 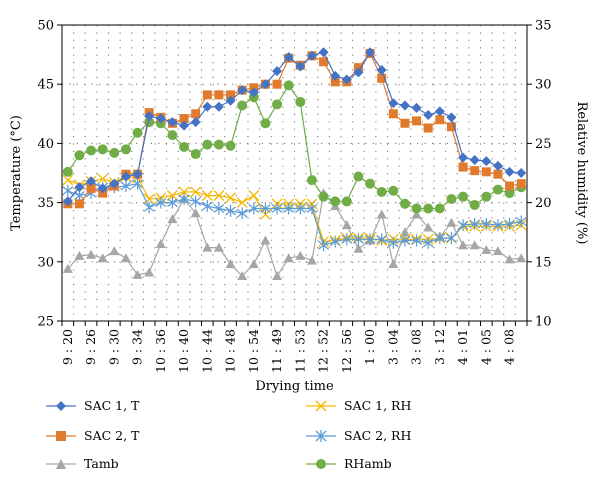 What do you see at coordinates (160, 351) in the screenshot?
I see `x-tick-label: 10 : 36` at bounding box center [160, 351].